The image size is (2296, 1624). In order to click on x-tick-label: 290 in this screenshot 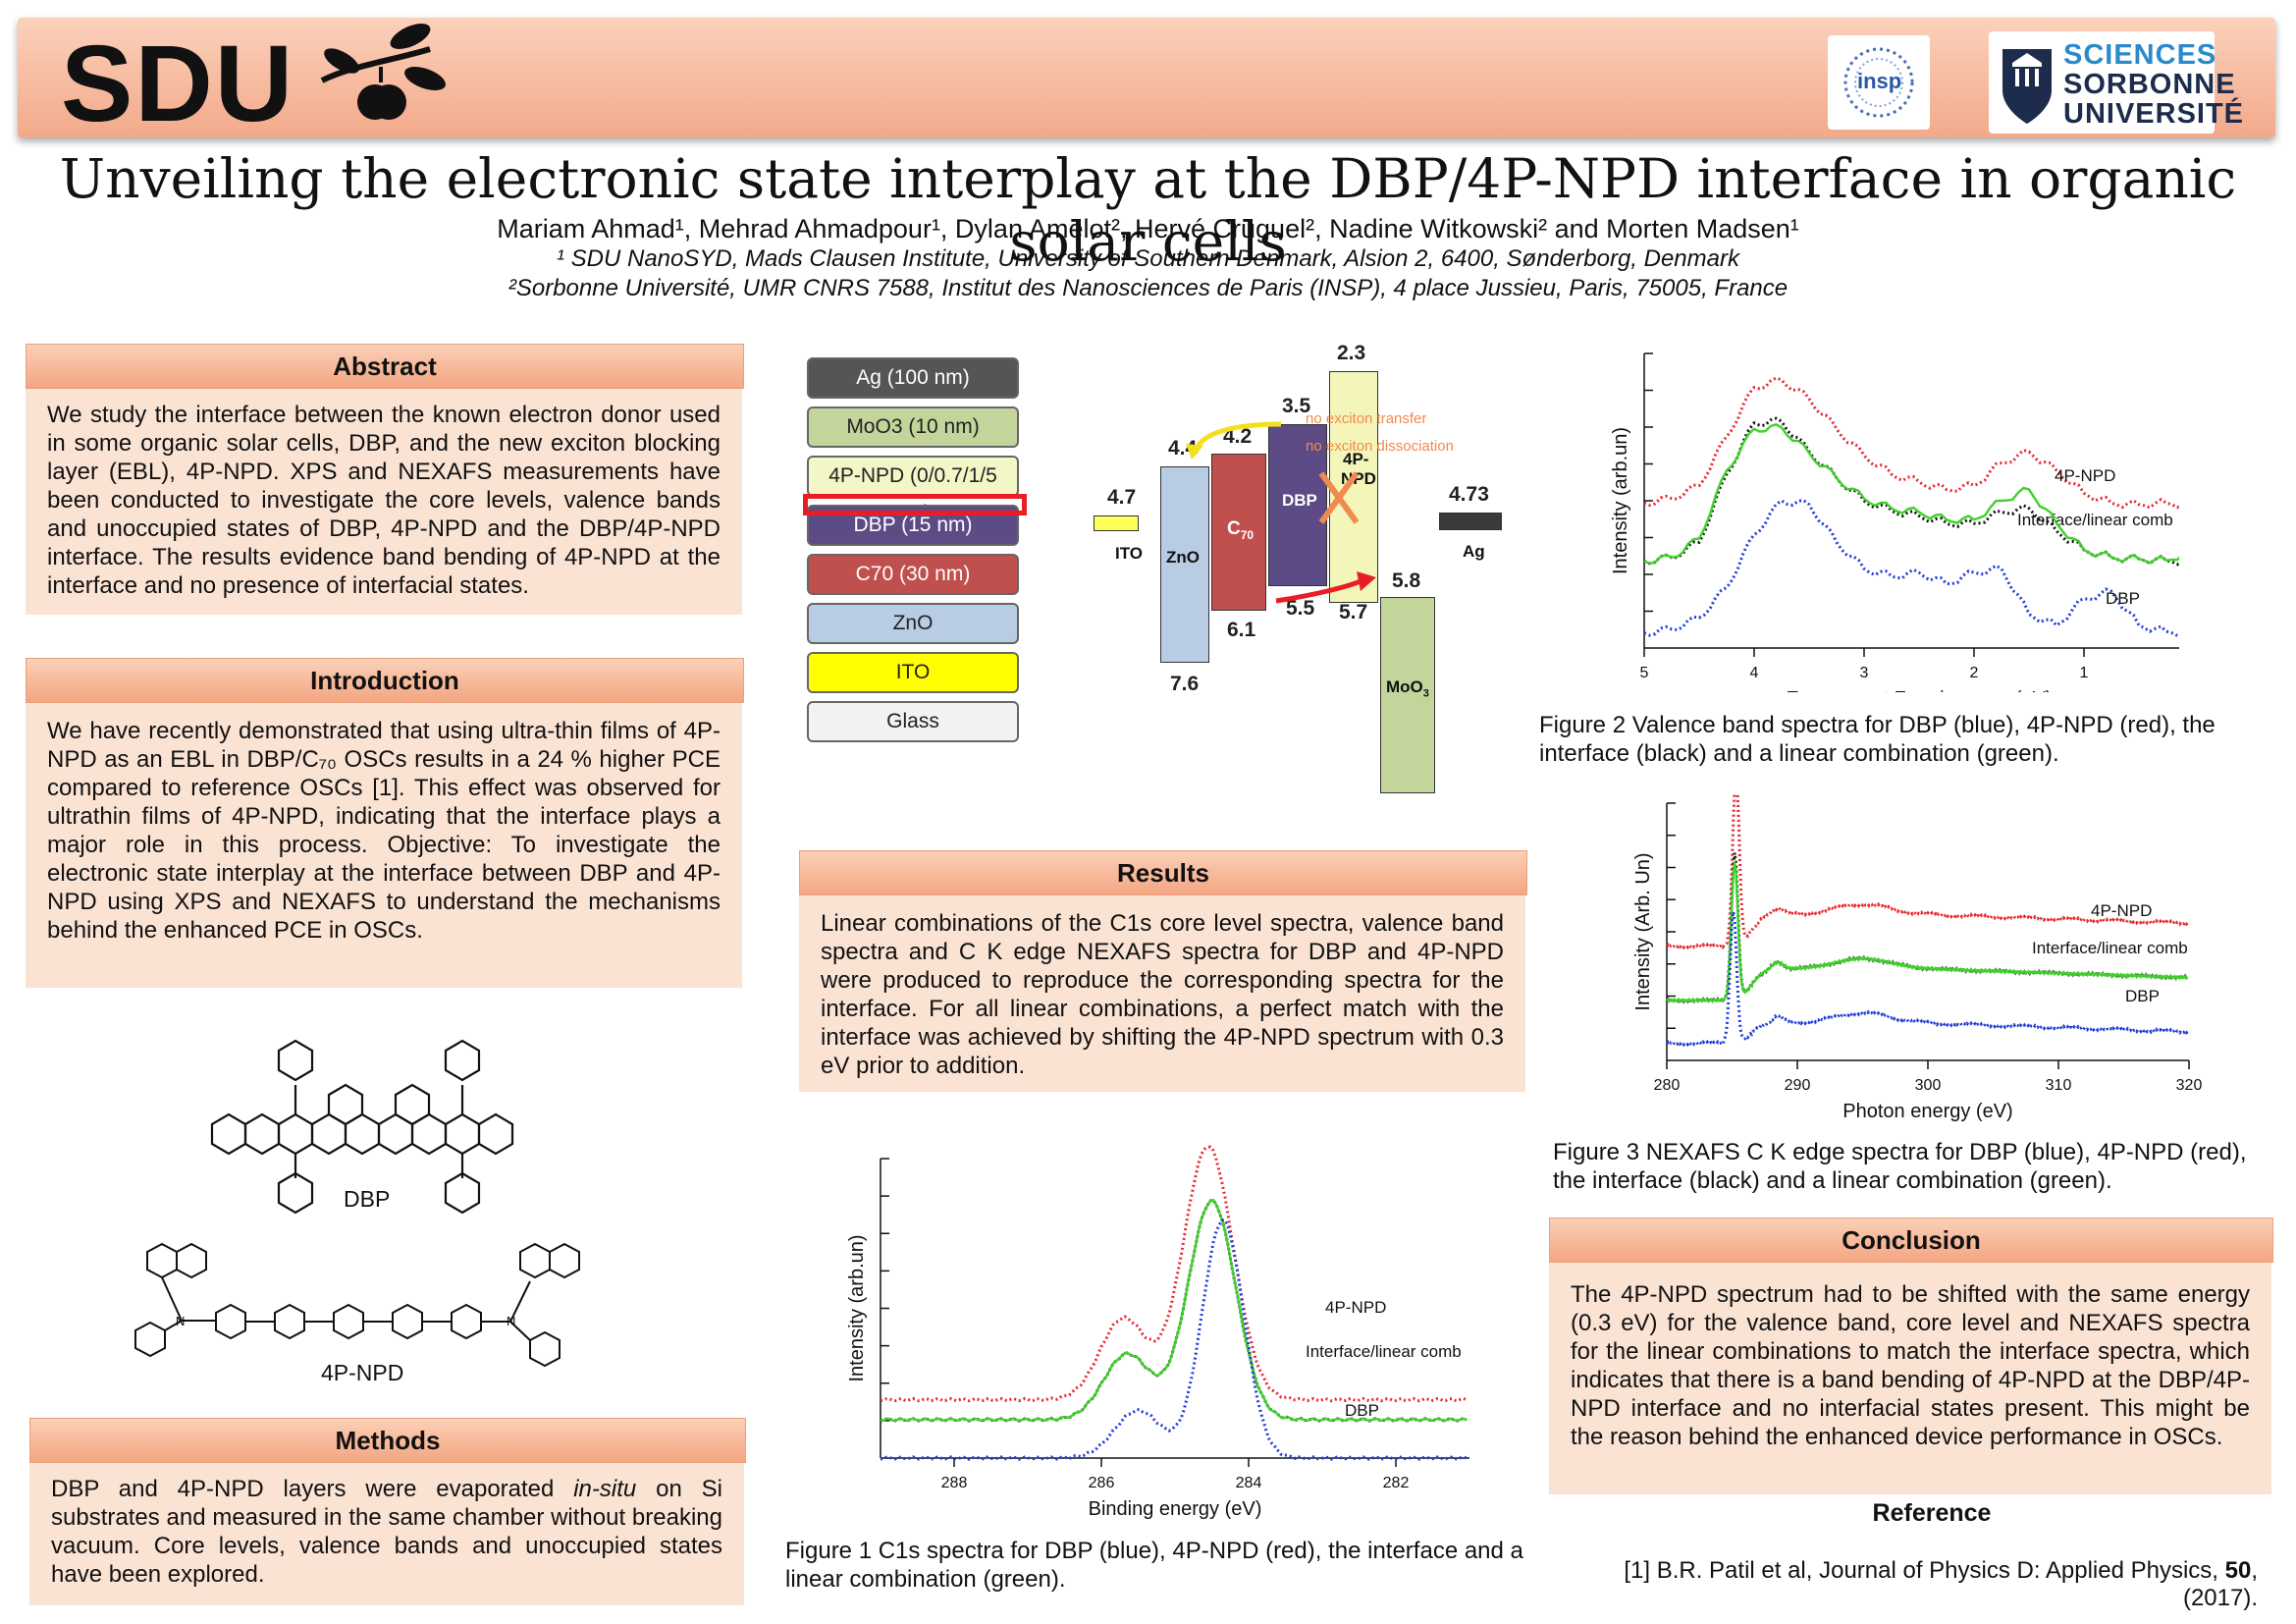, I will do `click(1798, 1085)`.